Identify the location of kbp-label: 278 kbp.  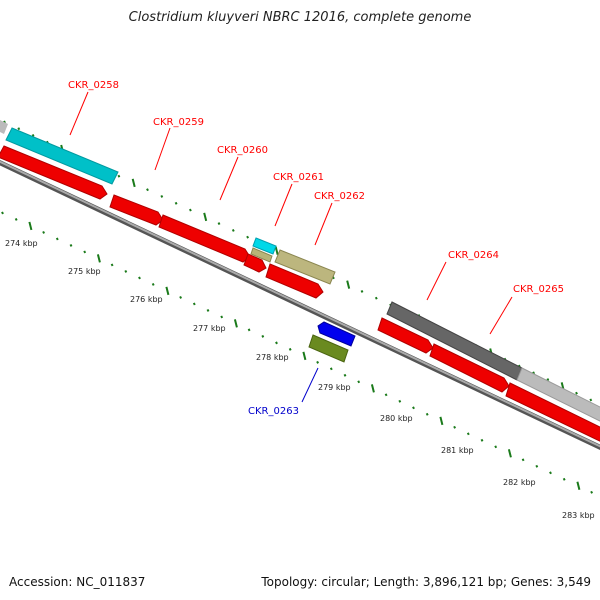
(272, 357).